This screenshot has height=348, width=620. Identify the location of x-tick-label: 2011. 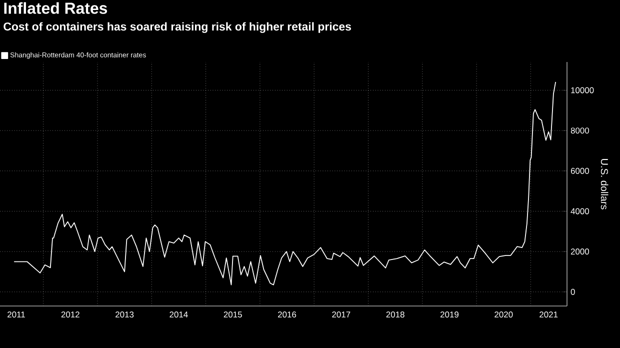
(16, 315).